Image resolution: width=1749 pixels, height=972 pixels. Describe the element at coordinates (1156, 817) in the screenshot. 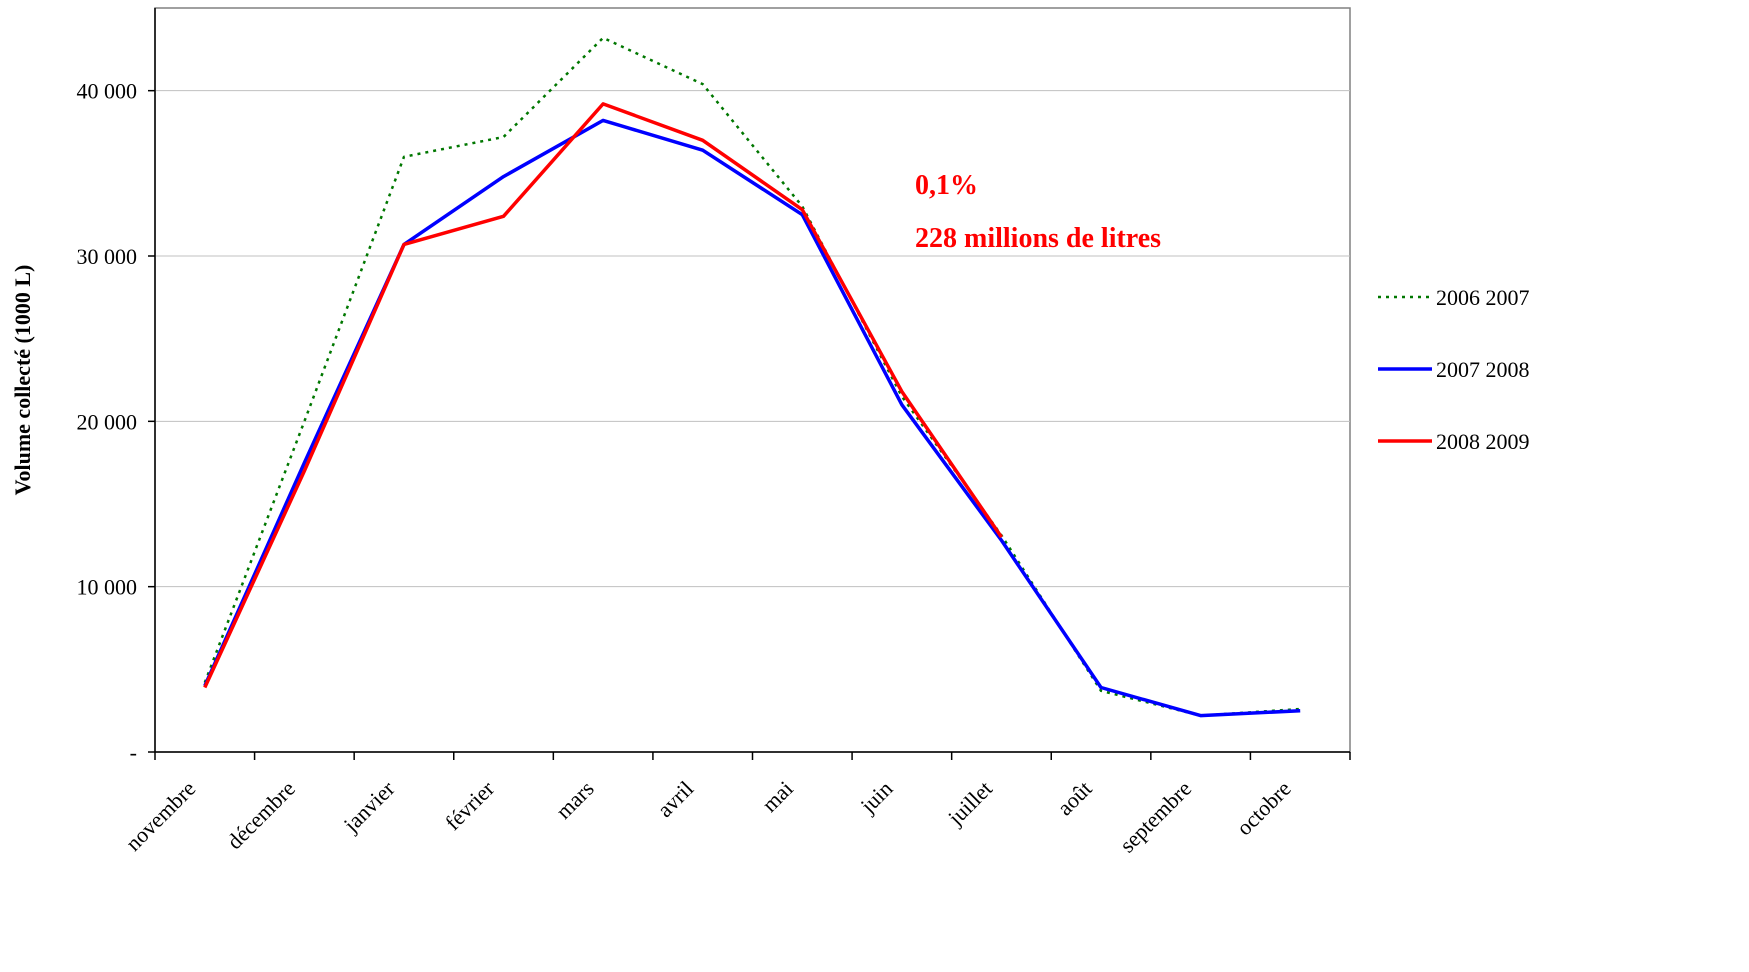

I see `x-tick-label: septembre` at that location.